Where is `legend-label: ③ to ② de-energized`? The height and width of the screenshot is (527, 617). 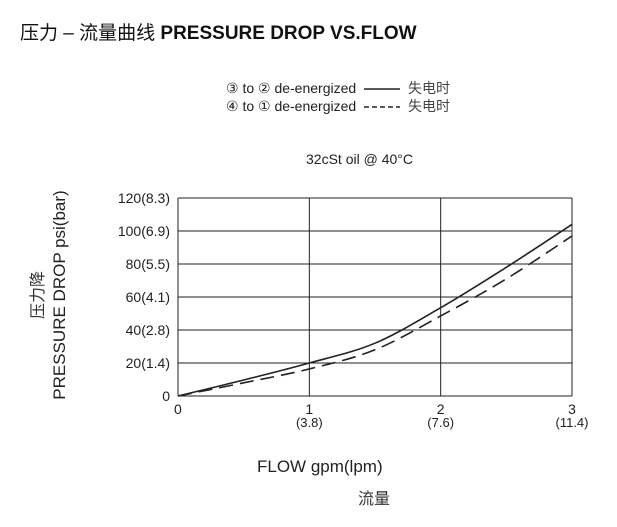
legend-label: ③ to ② de-energized is located at coordinates (291, 88).